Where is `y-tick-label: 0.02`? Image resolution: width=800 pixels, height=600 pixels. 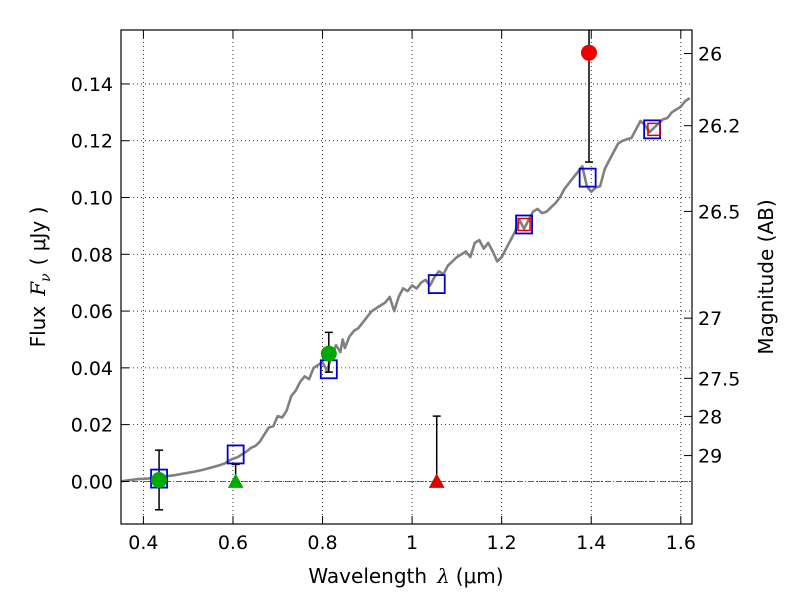 y-tick-label: 0.02 is located at coordinates (92, 426).